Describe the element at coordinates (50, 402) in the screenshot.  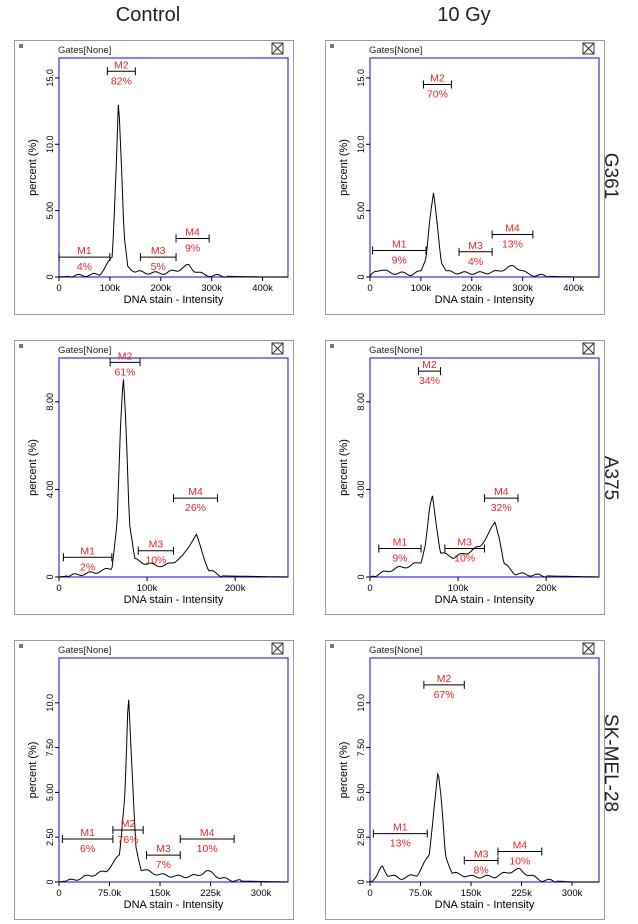
I see `y-tick-label: 8.00` at that location.